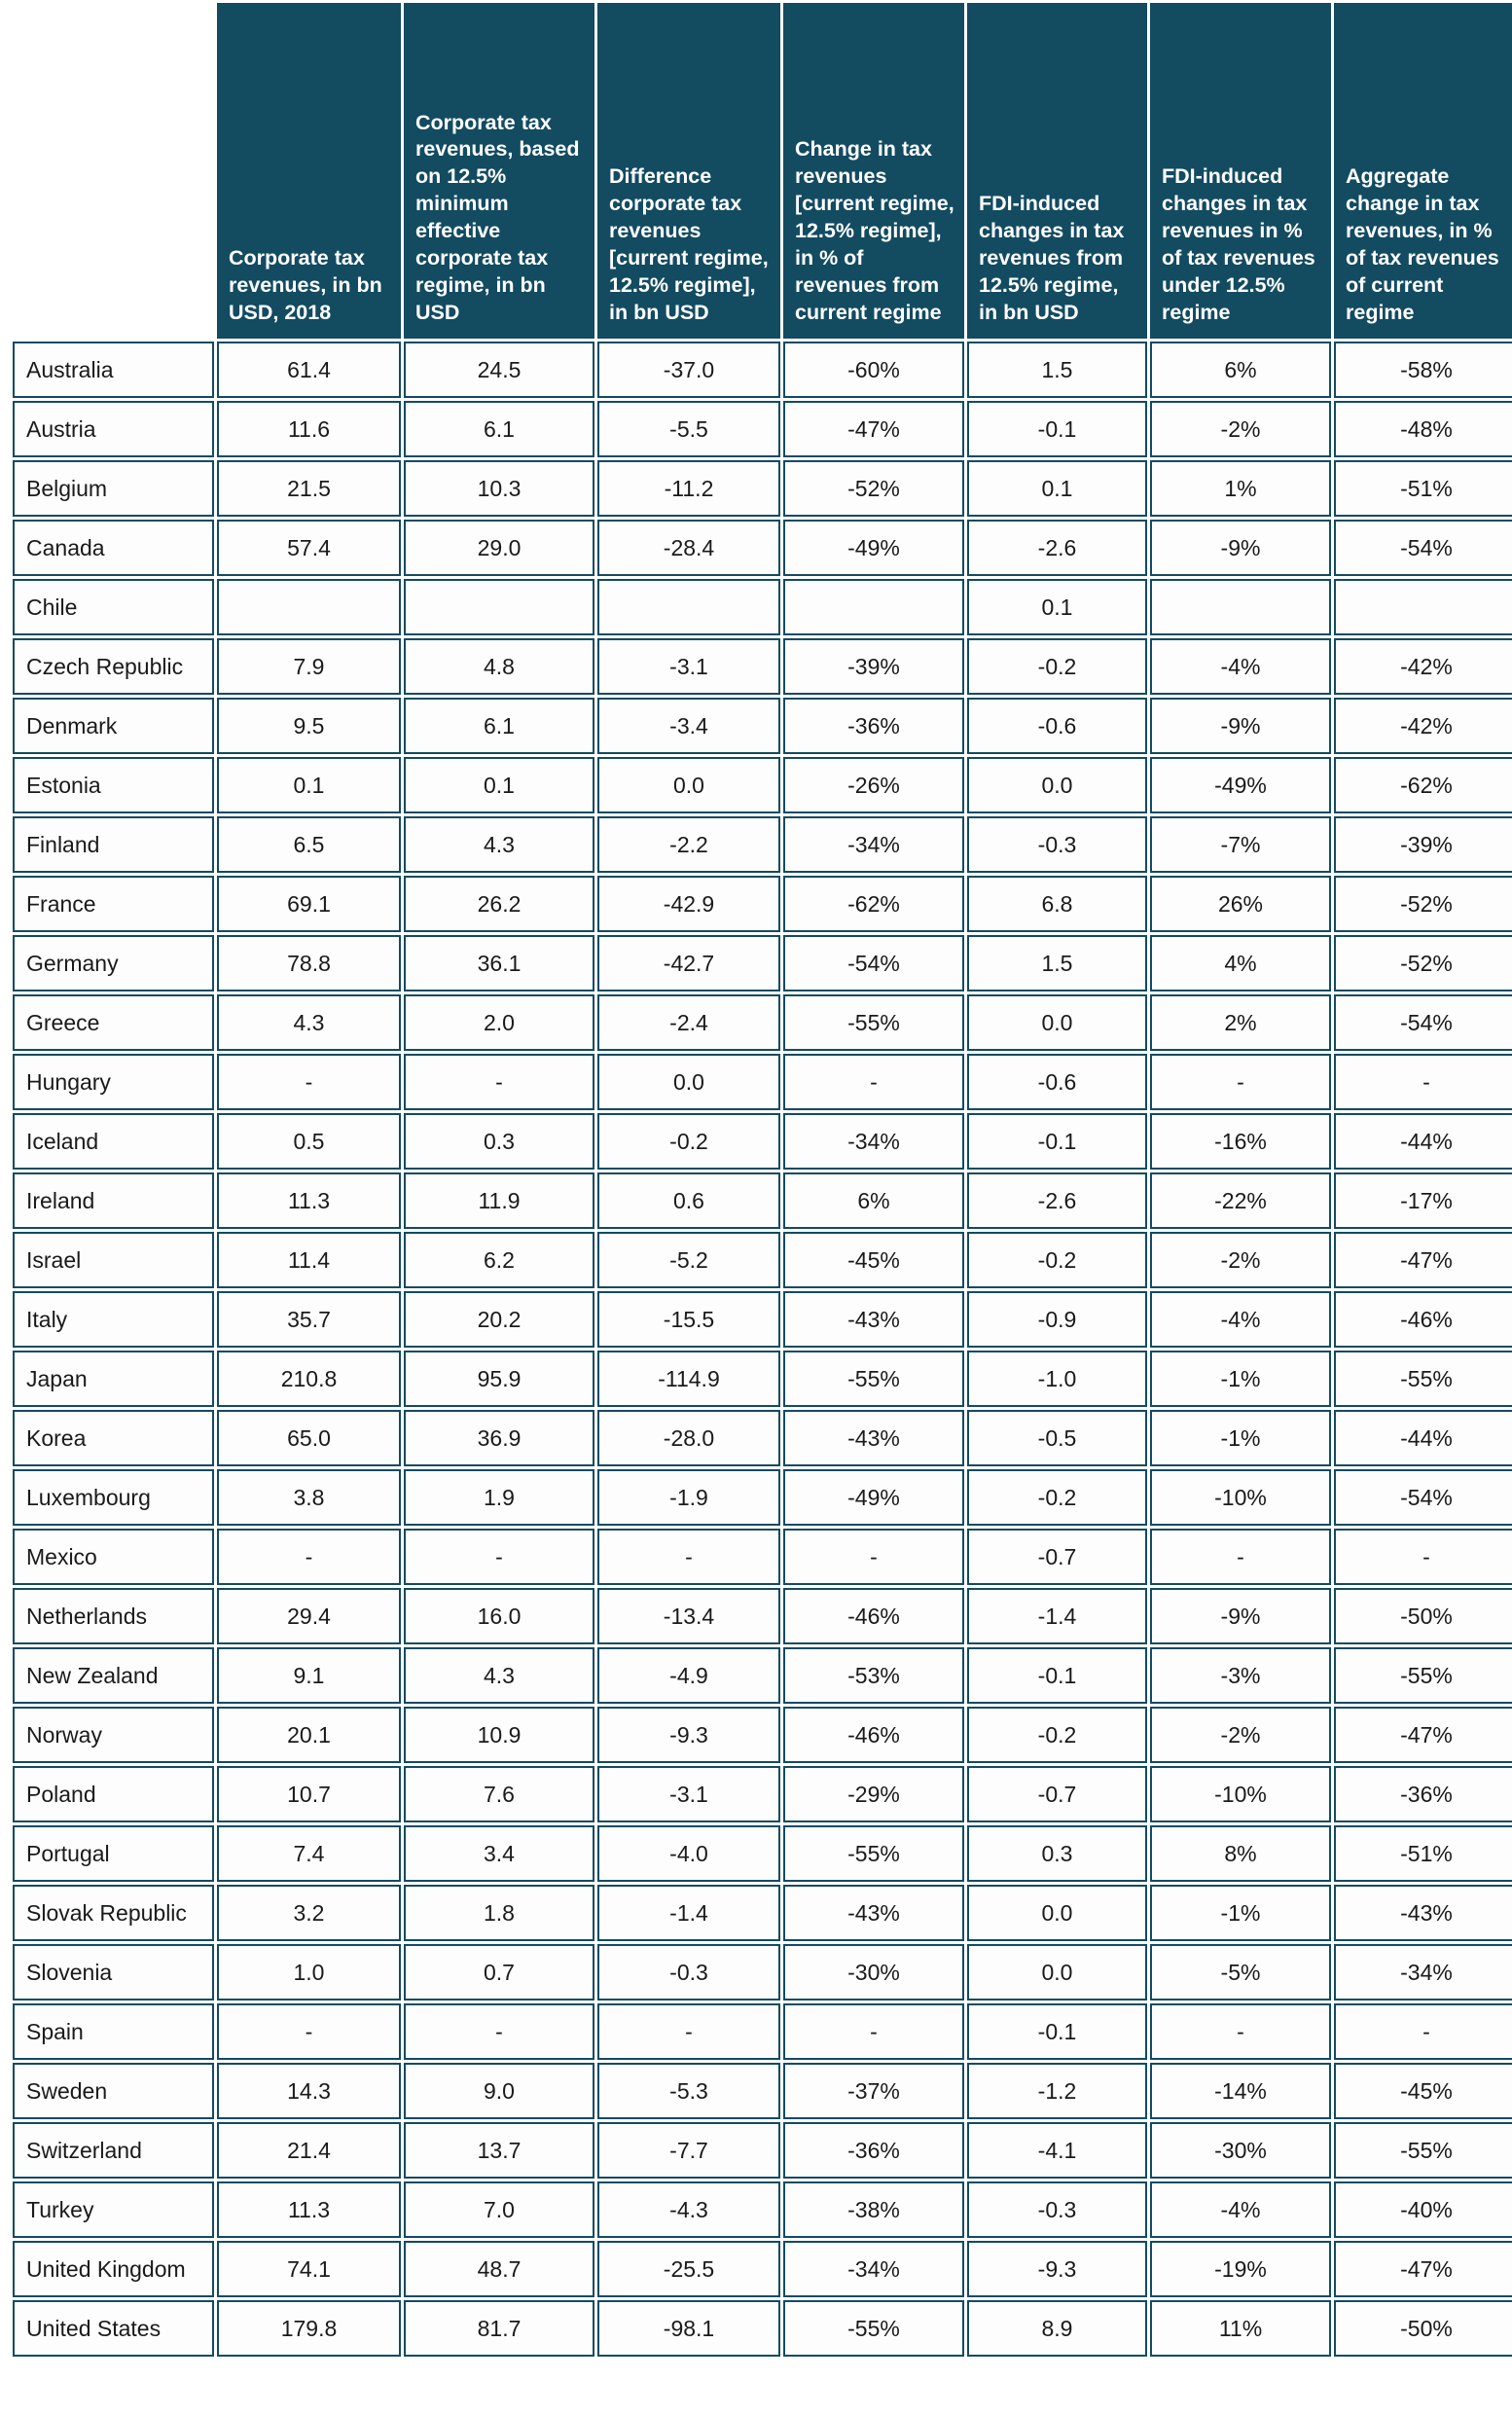  What do you see at coordinates (1423, 429) in the screenshot?
I see `cell-aggregate_pct: -48%` at bounding box center [1423, 429].